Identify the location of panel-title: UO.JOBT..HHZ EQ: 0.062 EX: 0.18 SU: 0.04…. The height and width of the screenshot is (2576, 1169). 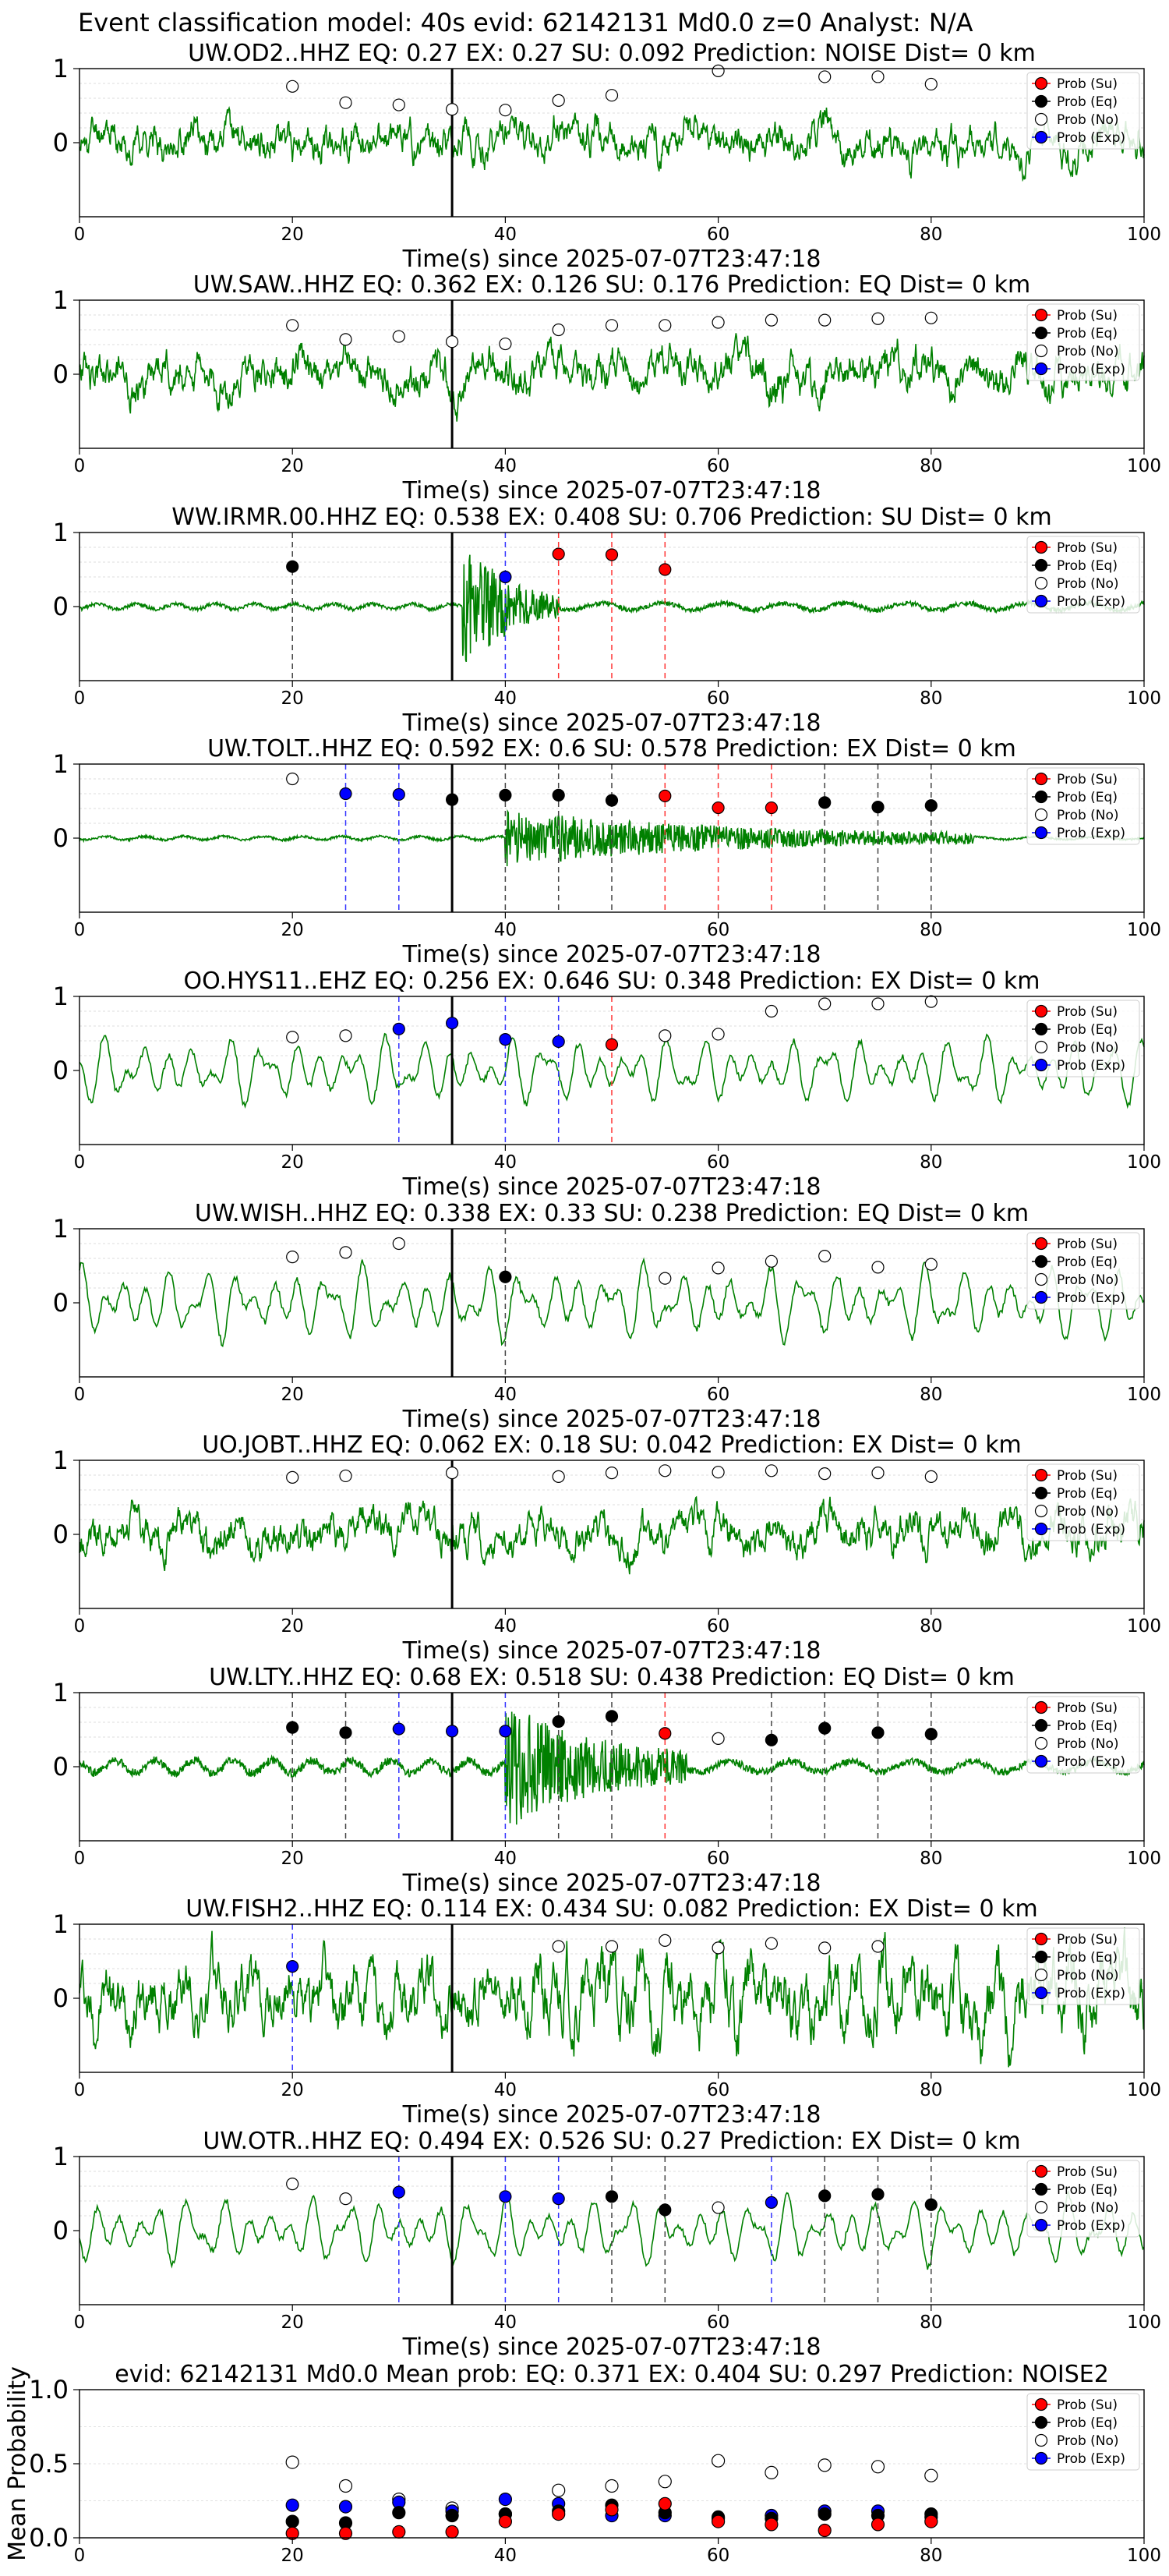
(612, 1445).